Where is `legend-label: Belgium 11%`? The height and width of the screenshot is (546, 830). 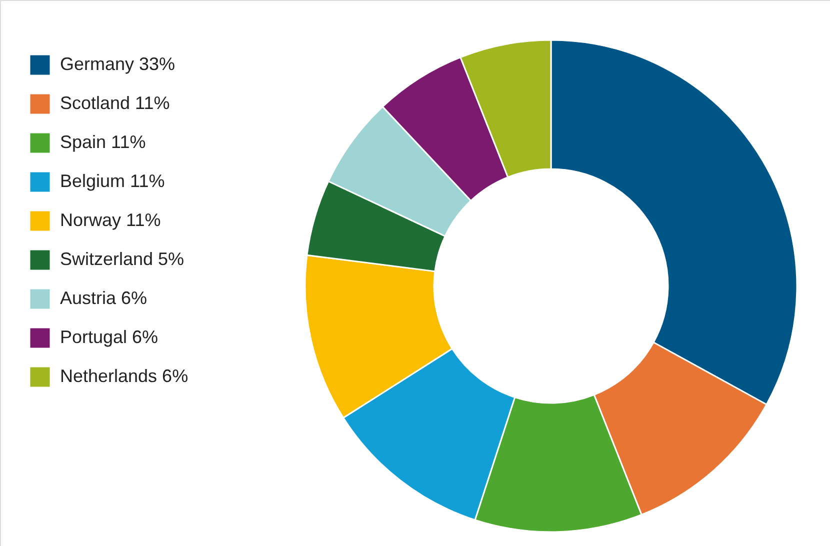 legend-label: Belgium 11% is located at coordinates (112, 181).